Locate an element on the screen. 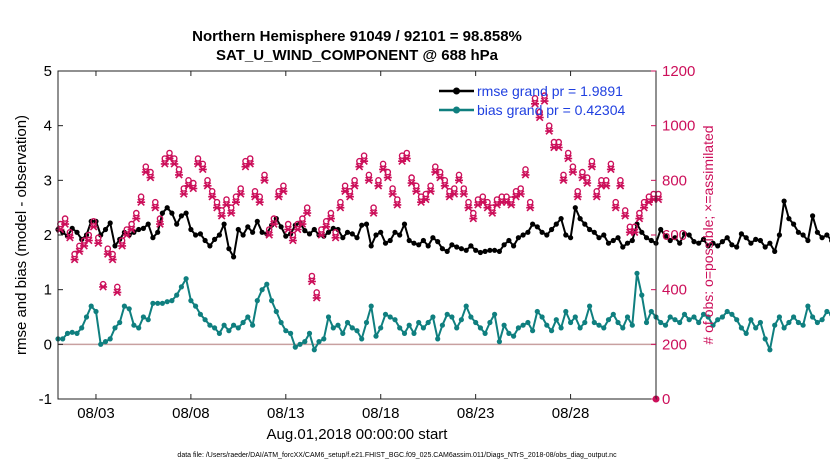  chart-subtitle: SAT_U_WIND_COMPONENT @ 688 hPa is located at coordinates (357, 55).